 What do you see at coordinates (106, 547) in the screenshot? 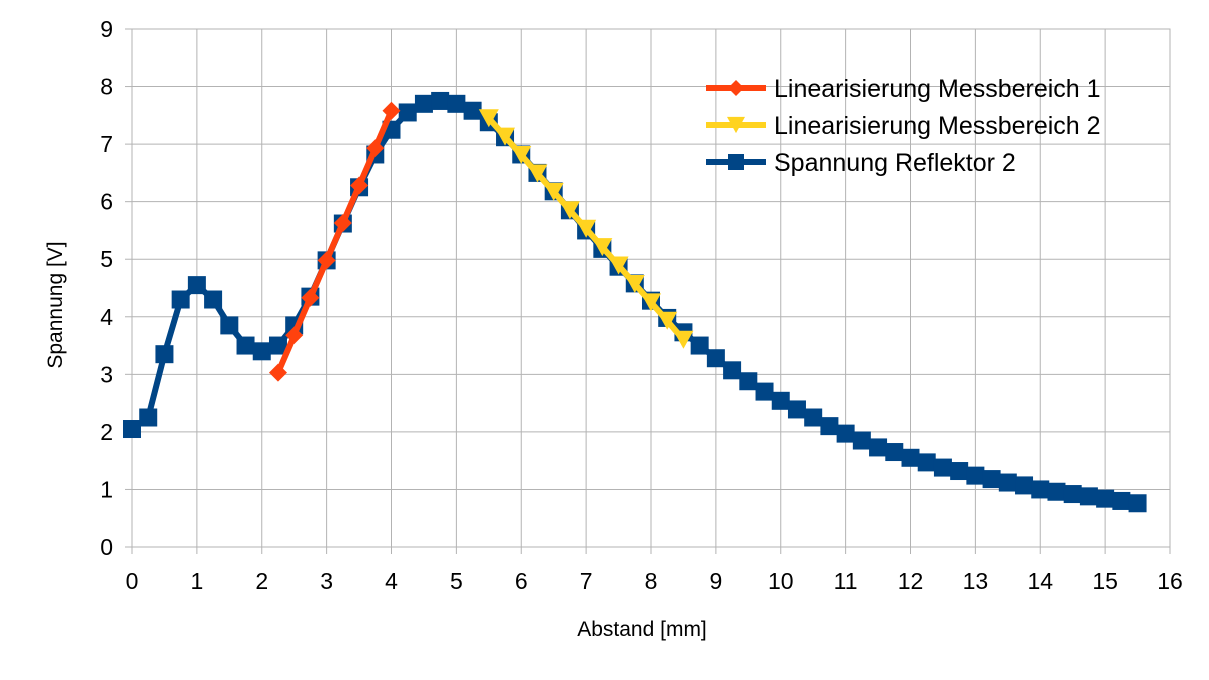
I see `y-tick-label: 0` at bounding box center [106, 547].